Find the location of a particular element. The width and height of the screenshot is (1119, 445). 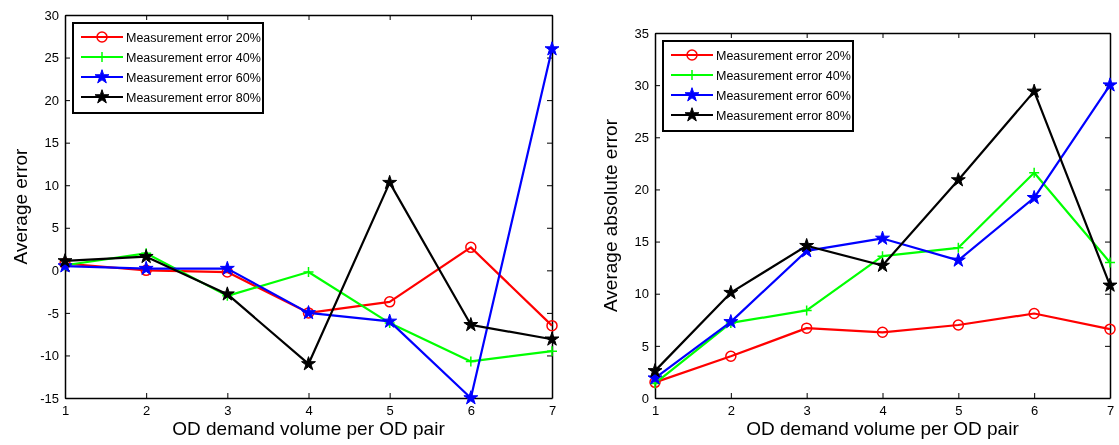

y-axis-title: Average absolute error is located at coordinates (610, 215).